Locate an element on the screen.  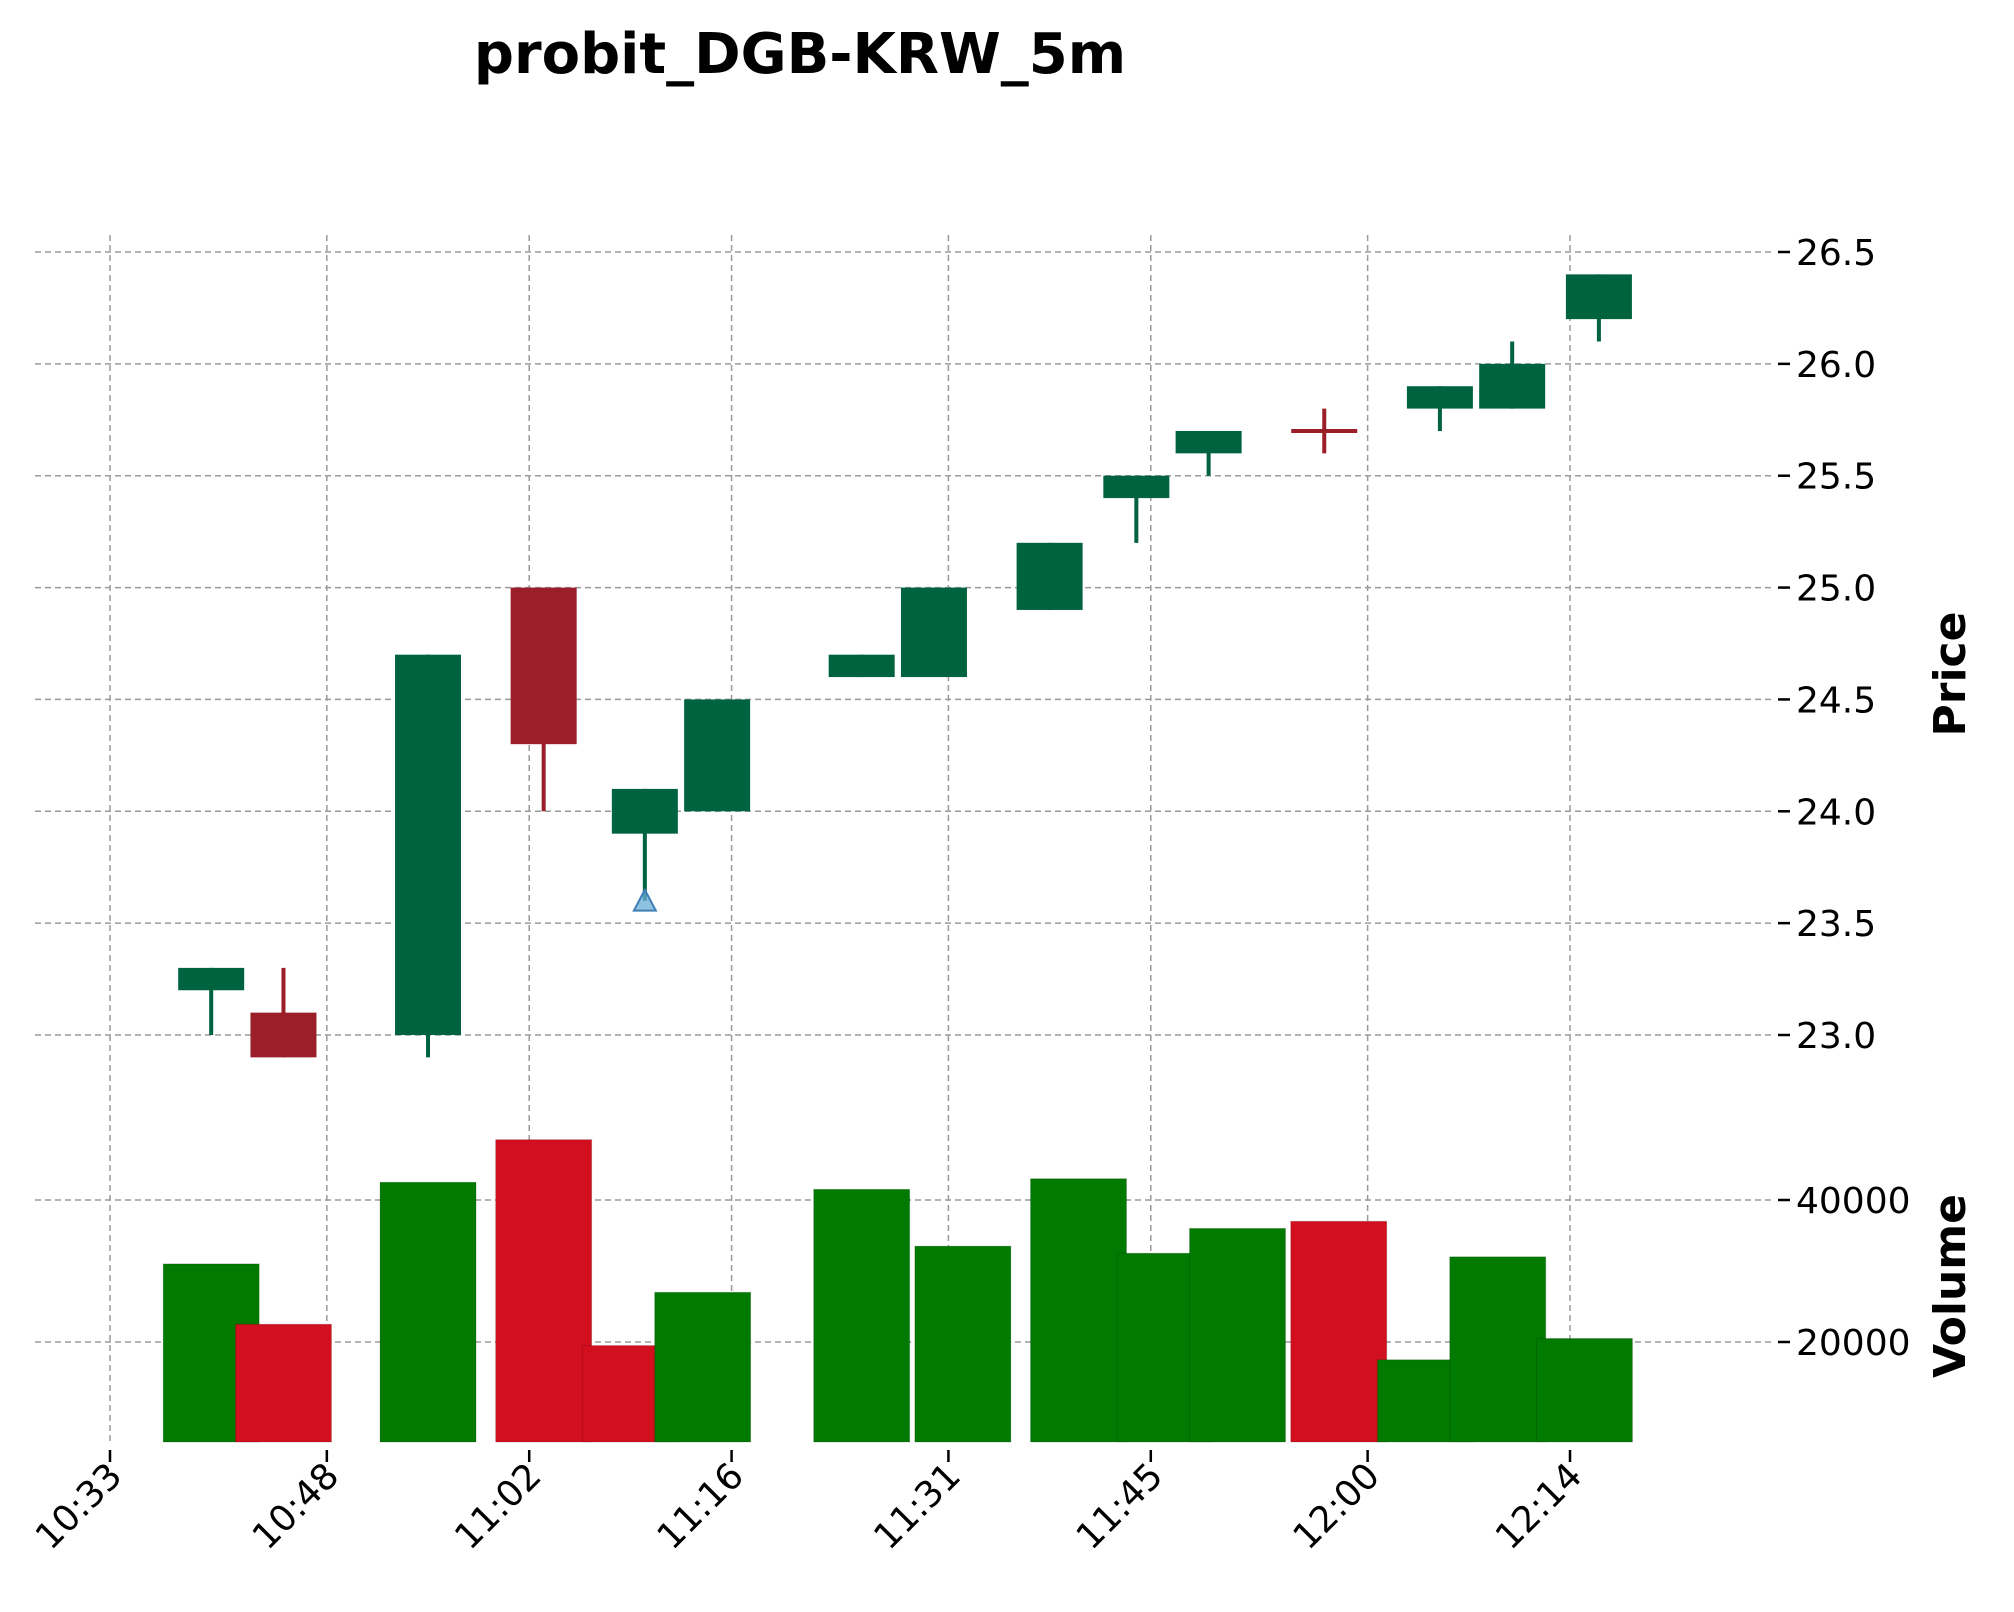
price-tick-label: 24.0 is located at coordinates (1836, 812).